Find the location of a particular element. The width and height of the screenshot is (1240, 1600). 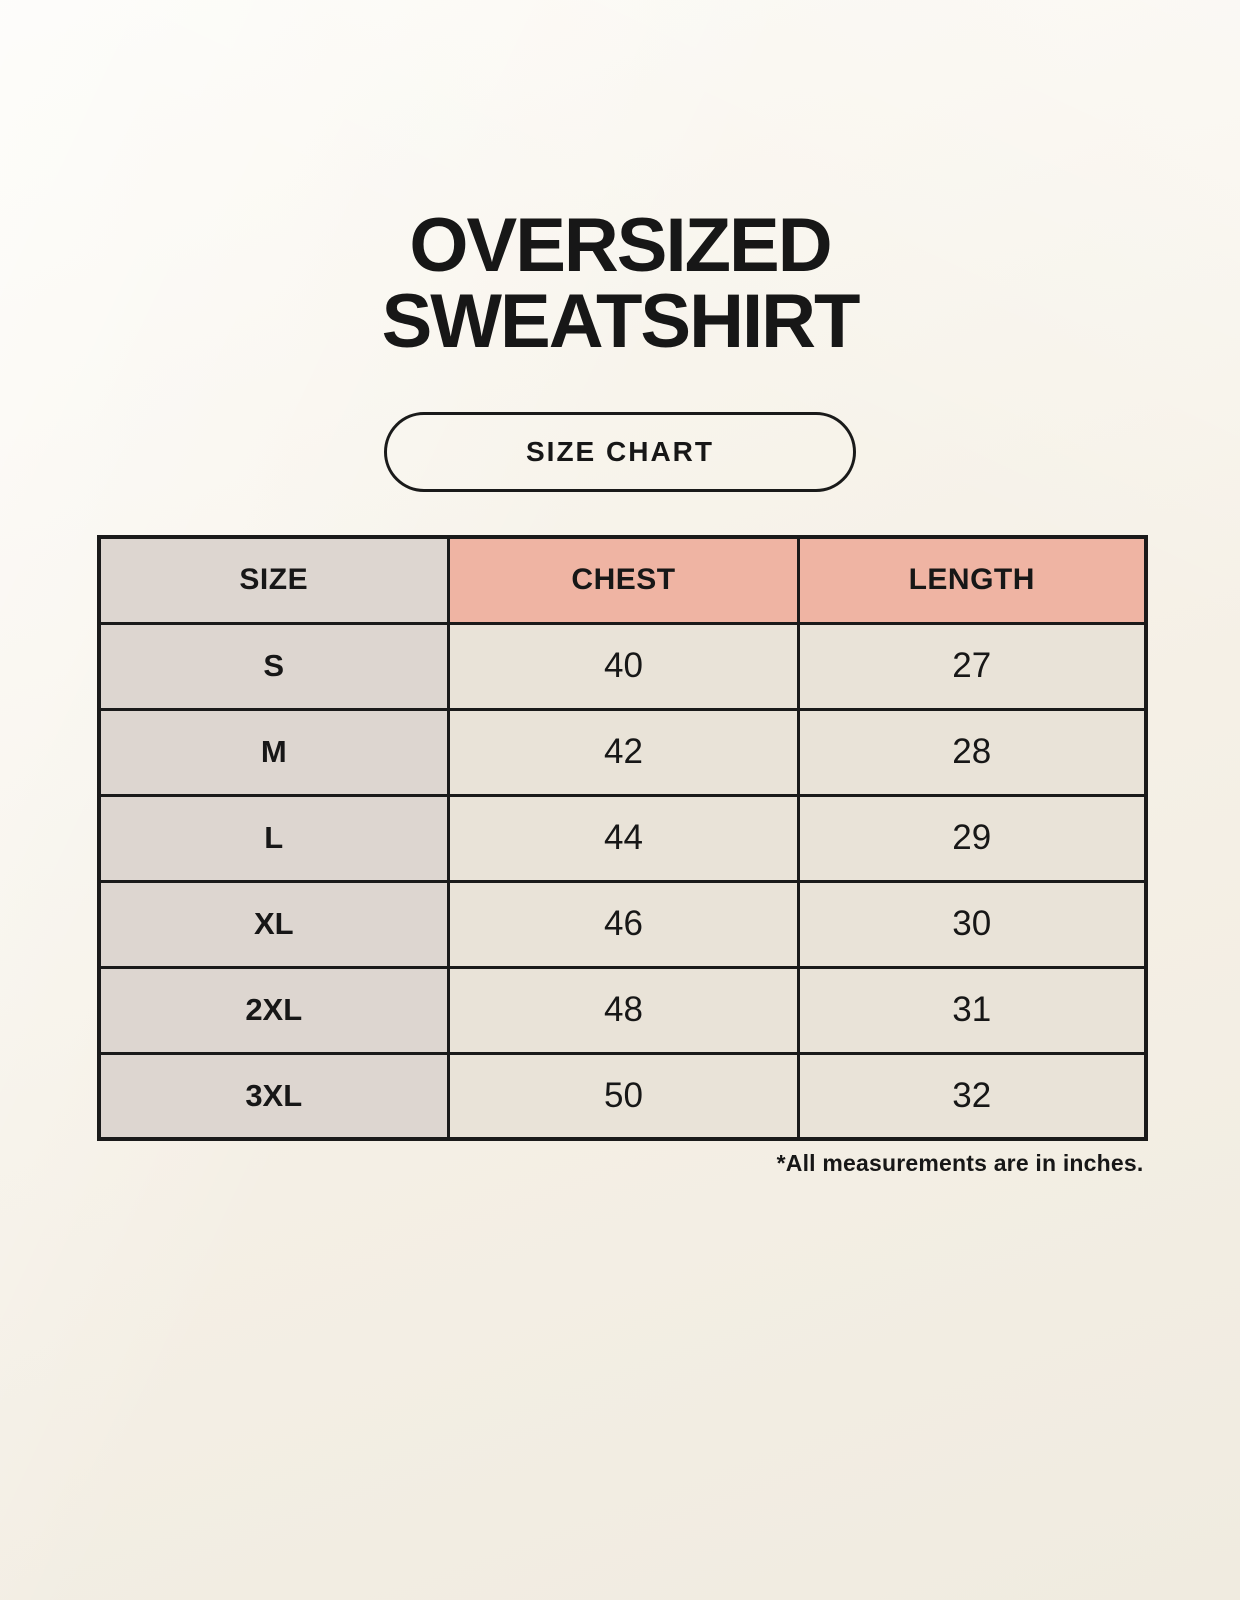

chest-cell: 50 is located at coordinates (623, 1096).